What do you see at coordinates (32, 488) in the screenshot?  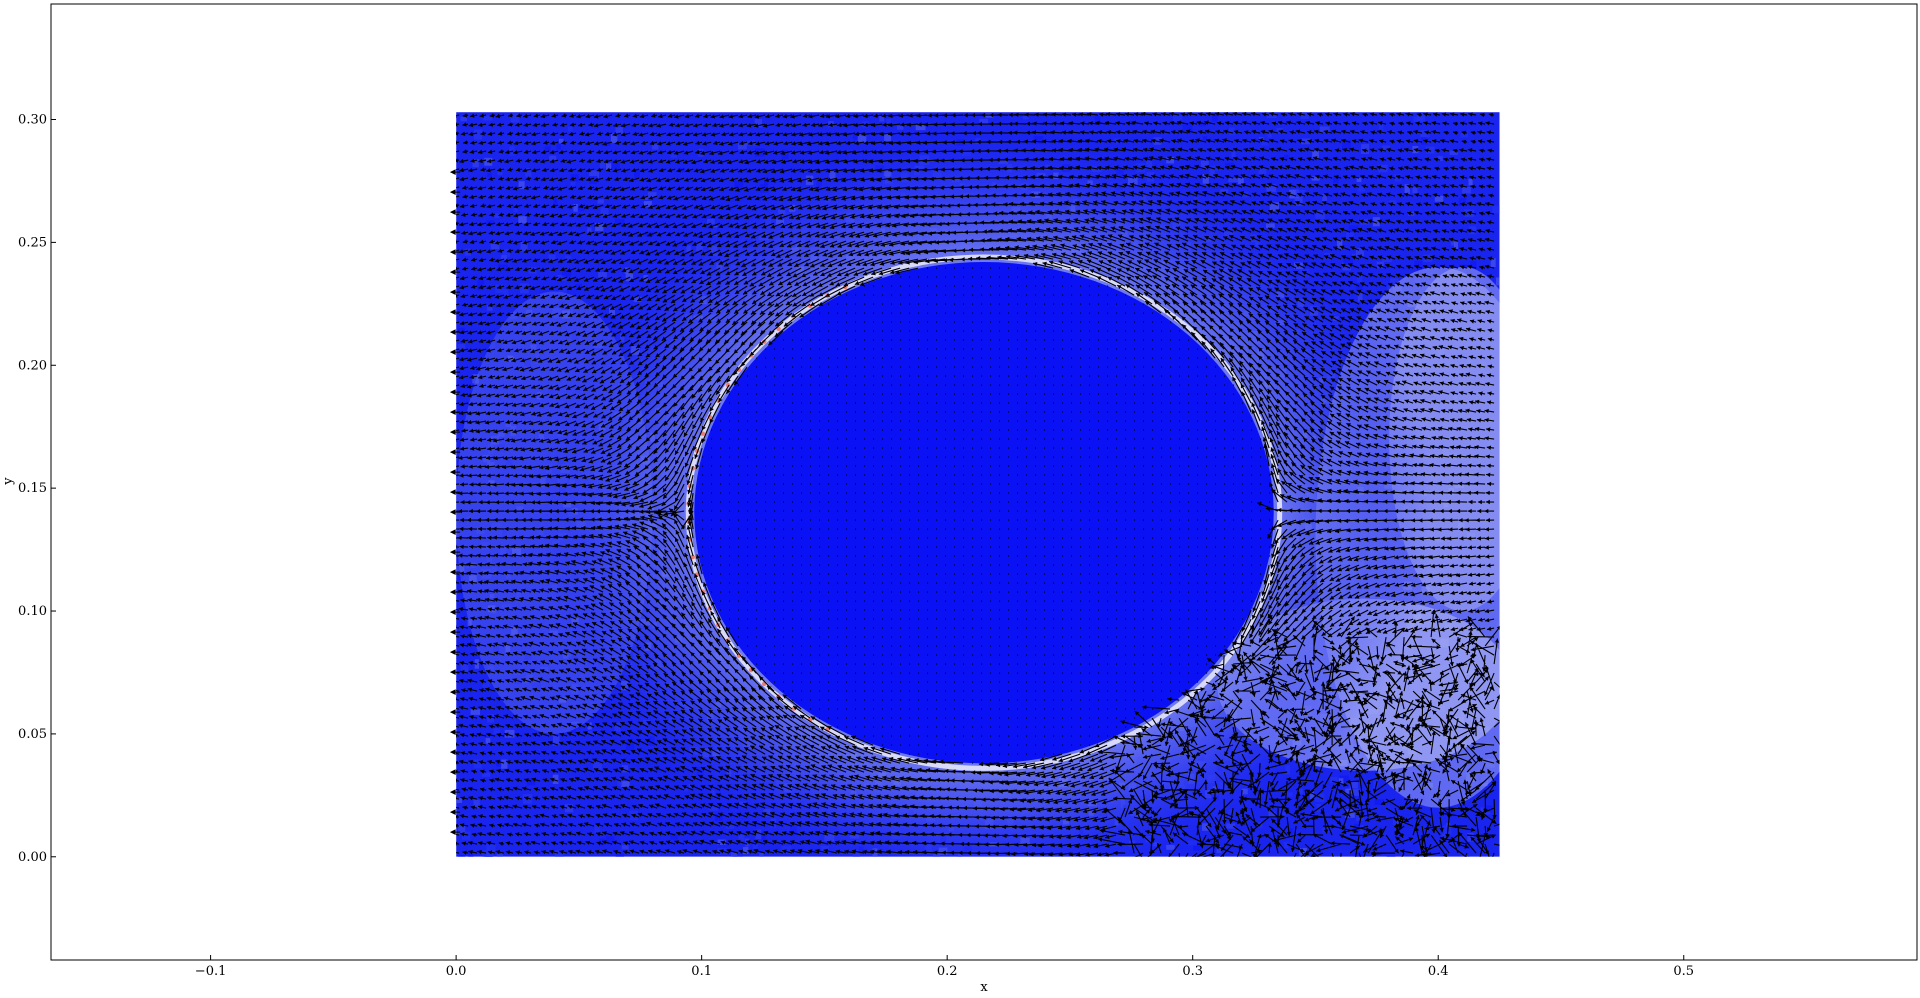 I see `y-tick-label: 0.15` at bounding box center [32, 488].